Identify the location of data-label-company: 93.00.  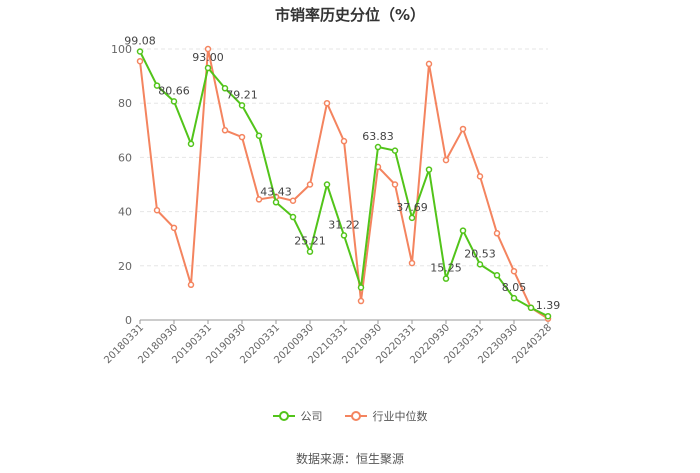
(208, 57).